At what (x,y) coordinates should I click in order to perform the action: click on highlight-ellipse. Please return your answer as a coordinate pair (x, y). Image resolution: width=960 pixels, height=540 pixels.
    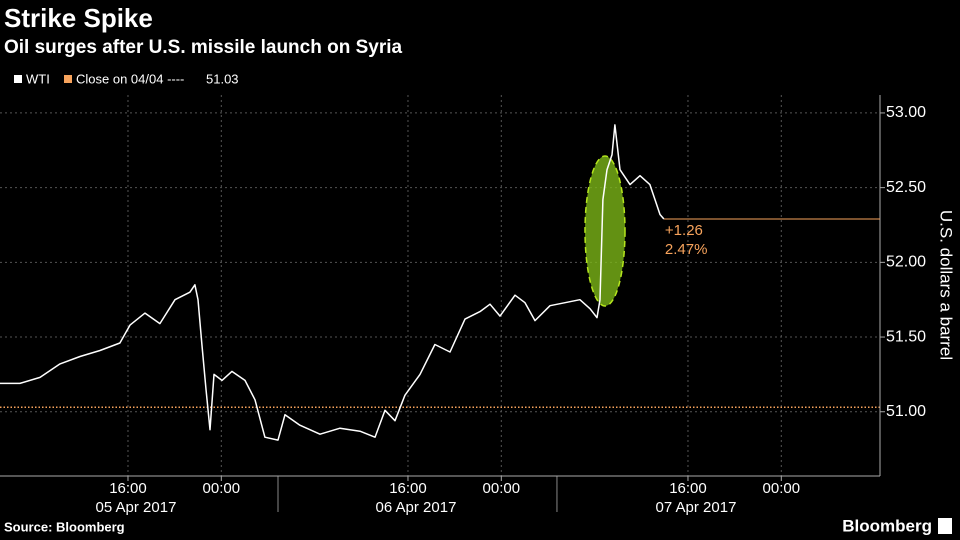
    Looking at the image, I should click on (605, 231).